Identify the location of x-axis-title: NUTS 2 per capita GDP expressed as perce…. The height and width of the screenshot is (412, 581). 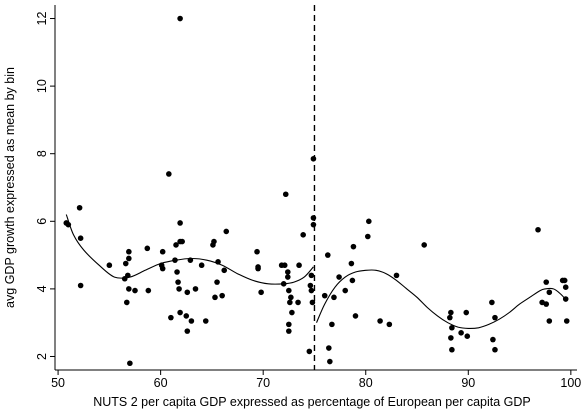
(312, 402).